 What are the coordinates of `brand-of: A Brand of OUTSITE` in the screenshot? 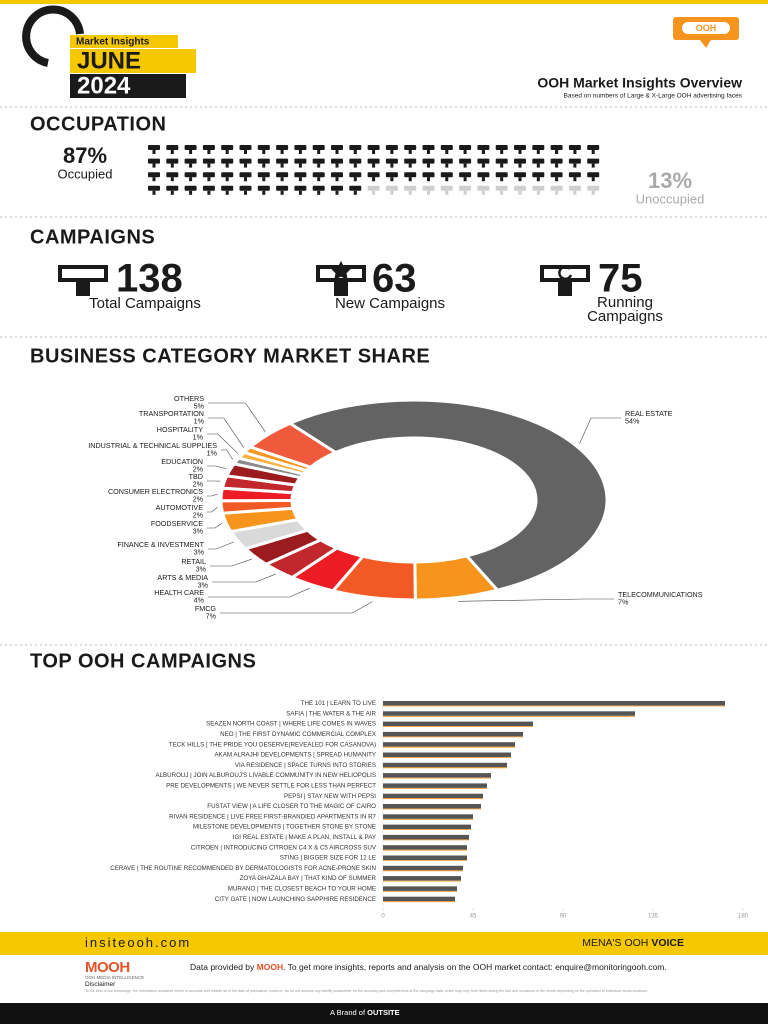 It's located at (365, 1012).